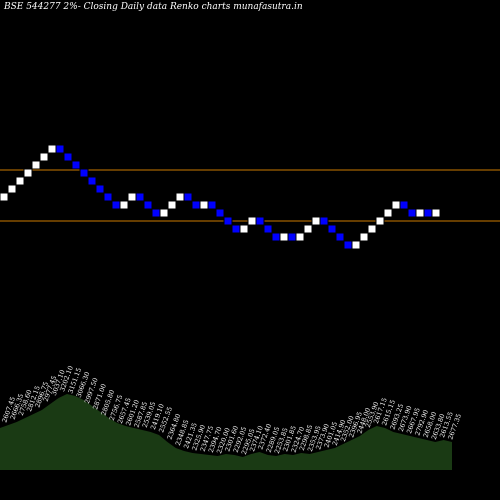 The image size is (500, 500). Describe the element at coordinates (226, 432) in the screenshot. I see `volume-area` at that location.